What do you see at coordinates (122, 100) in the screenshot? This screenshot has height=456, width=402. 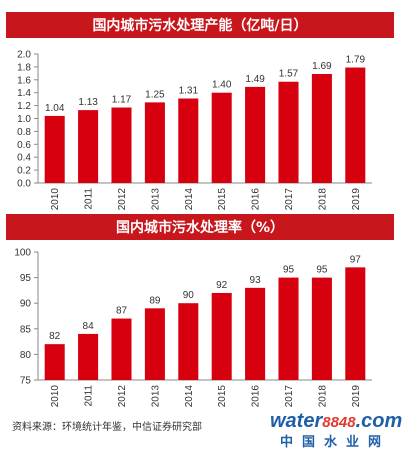 I see `capacity-value-label: 1.17` at bounding box center [122, 100].